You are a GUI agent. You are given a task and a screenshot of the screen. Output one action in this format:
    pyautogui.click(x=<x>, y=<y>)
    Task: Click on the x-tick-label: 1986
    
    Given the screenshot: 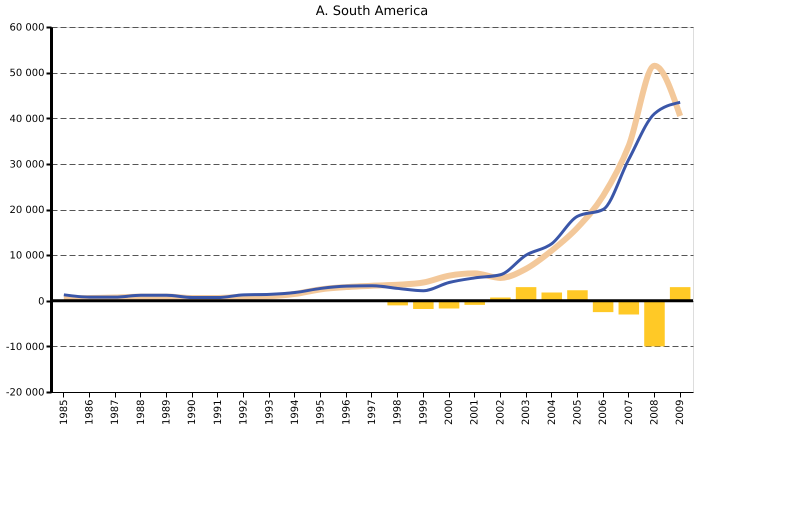 What is the action you would take?
    pyautogui.click(x=90, y=412)
    